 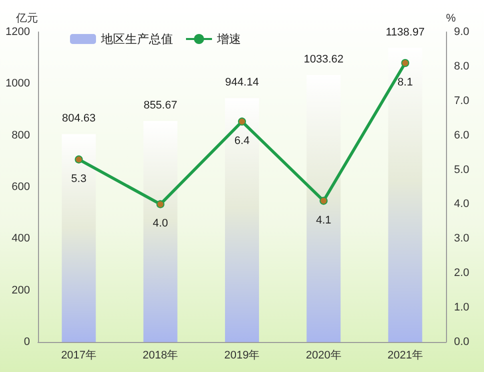 What do you see at coordinates (405, 82) in the screenshot?
I see `data-label: 8.1` at bounding box center [405, 82].